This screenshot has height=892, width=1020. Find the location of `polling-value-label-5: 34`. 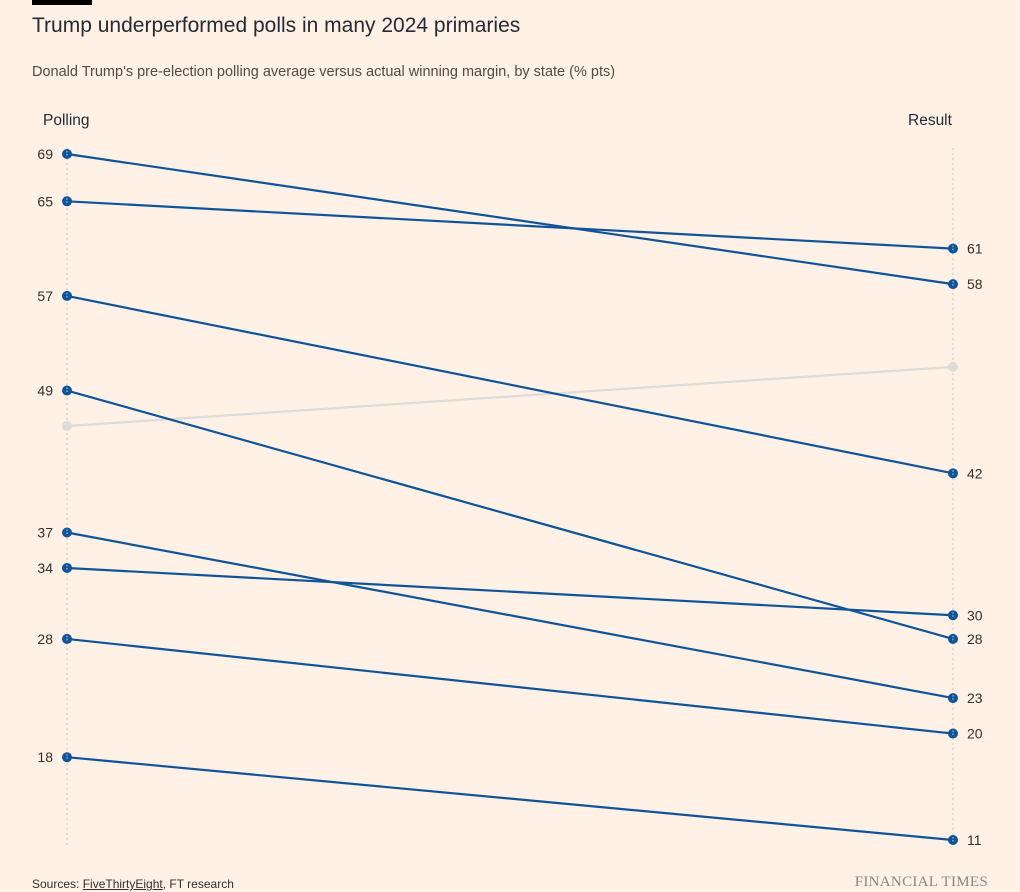

polling-value-label-5: 34 is located at coordinates (45, 568).